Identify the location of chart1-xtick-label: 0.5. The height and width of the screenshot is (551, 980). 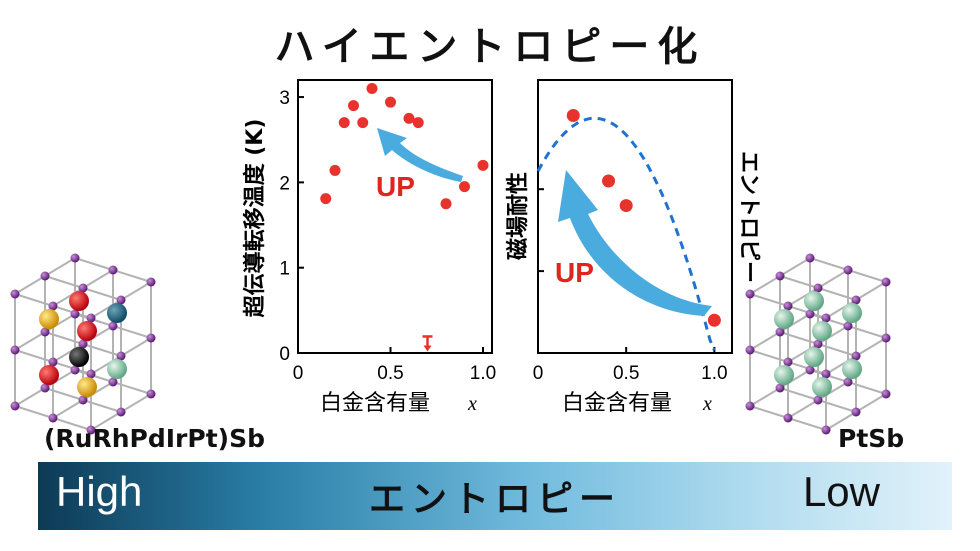
(390, 373).